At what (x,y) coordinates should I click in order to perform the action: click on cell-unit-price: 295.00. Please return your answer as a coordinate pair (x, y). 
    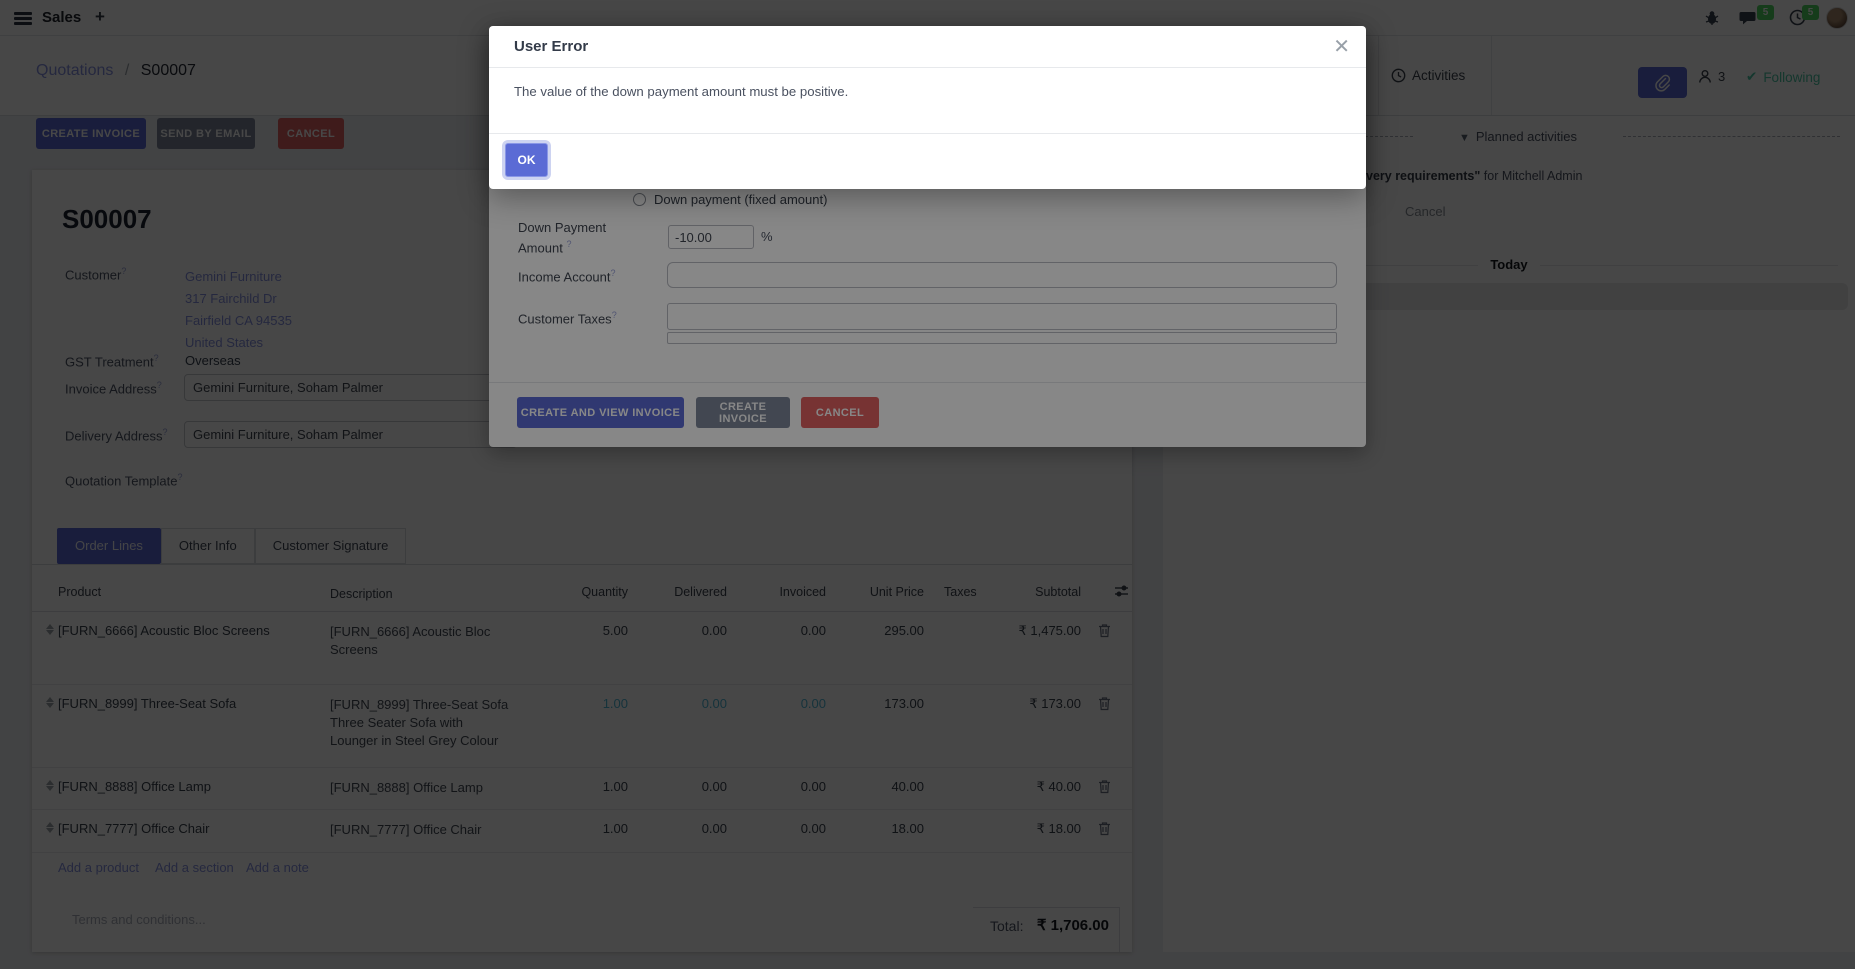
    Looking at the image, I should click on (904, 630).